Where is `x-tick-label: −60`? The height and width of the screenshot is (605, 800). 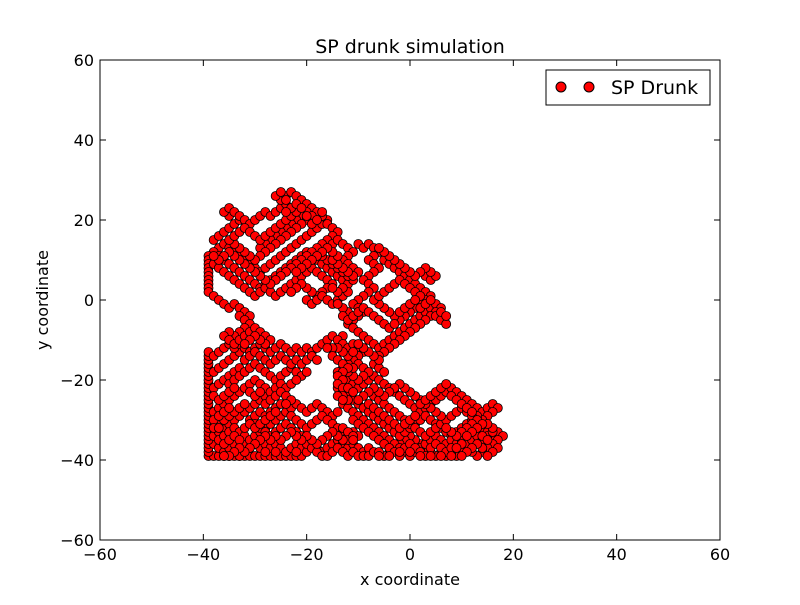
x-tick-label: −60 is located at coordinates (100, 554).